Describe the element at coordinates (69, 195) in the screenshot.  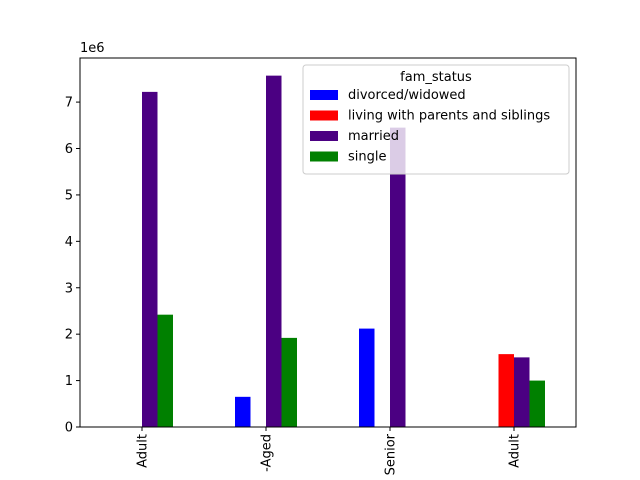
I see `y-tick-label: 5` at that location.